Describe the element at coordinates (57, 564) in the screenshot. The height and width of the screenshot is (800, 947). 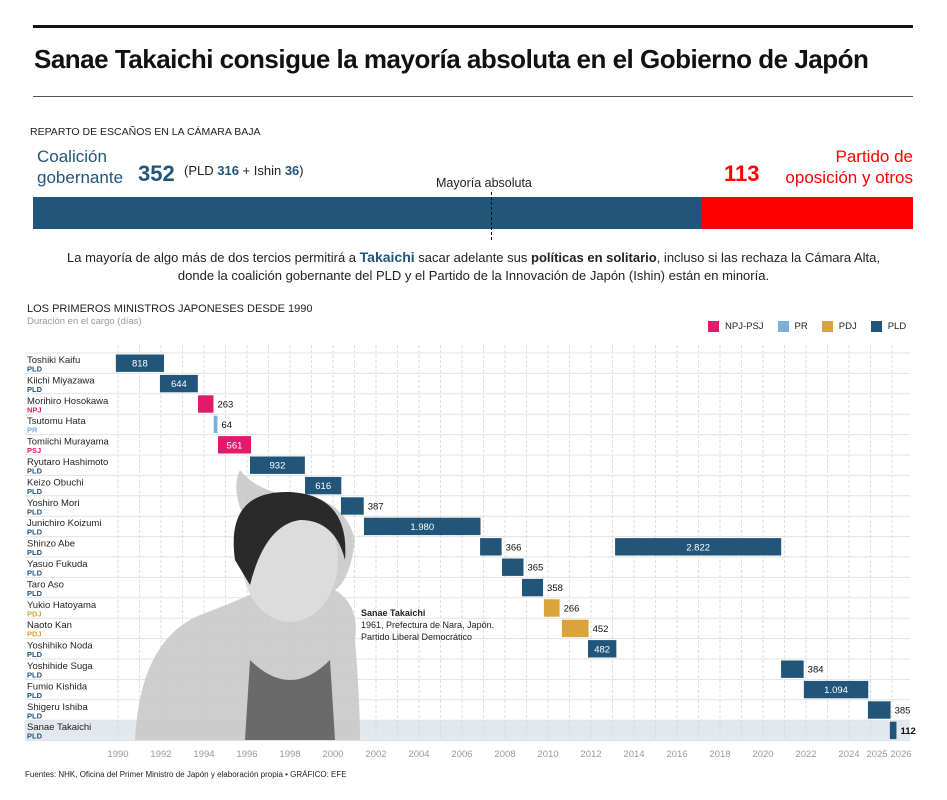
I see `pm-name: Yasuo Fukuda` at that location.